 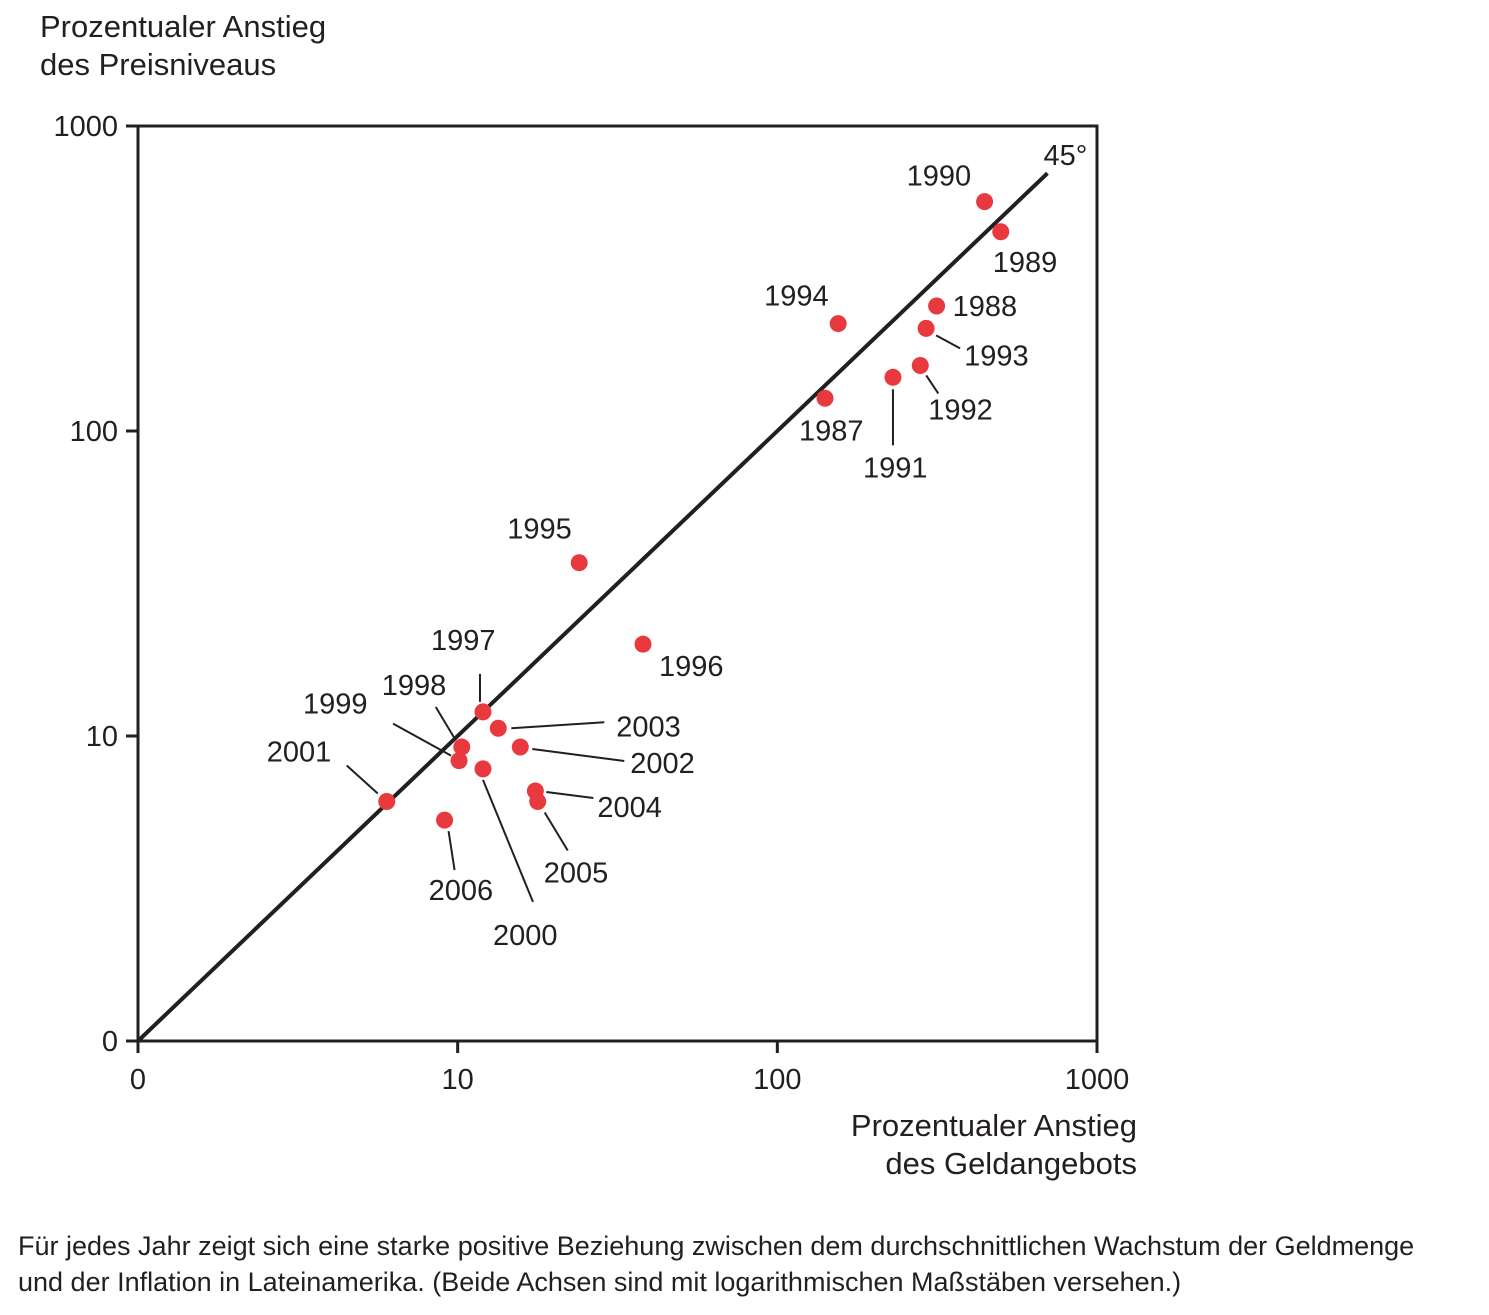 What do you see at coordinates (920, 365) in the screenshot?
I see `data-point-1992` at bounding box center [920, 365].